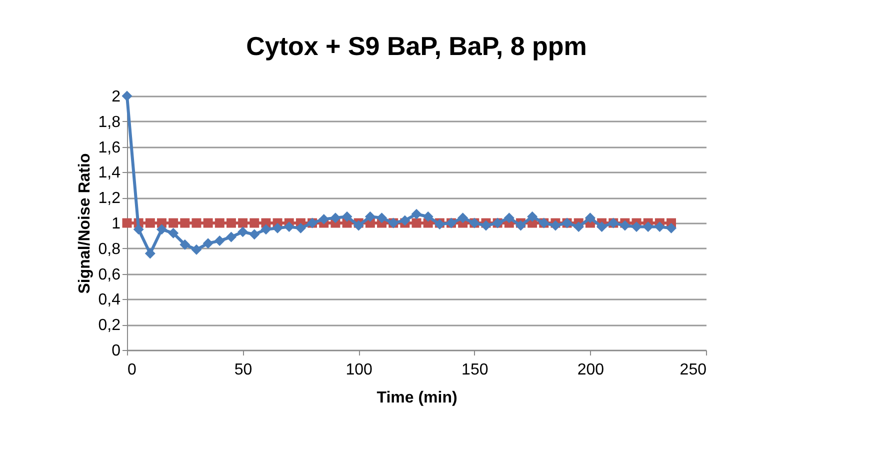 Image resolution: width=888 pixels, height=454 pixels. I want to click on y-tick-label: 0,8, so click(109, 249).